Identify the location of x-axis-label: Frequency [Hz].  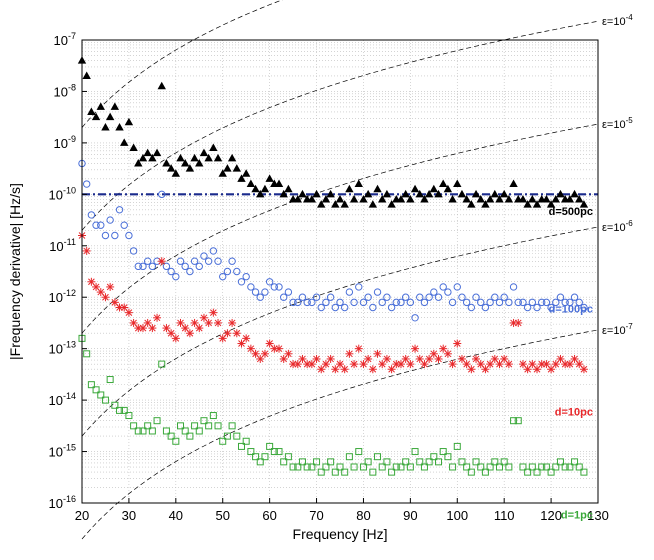
(340, 534).